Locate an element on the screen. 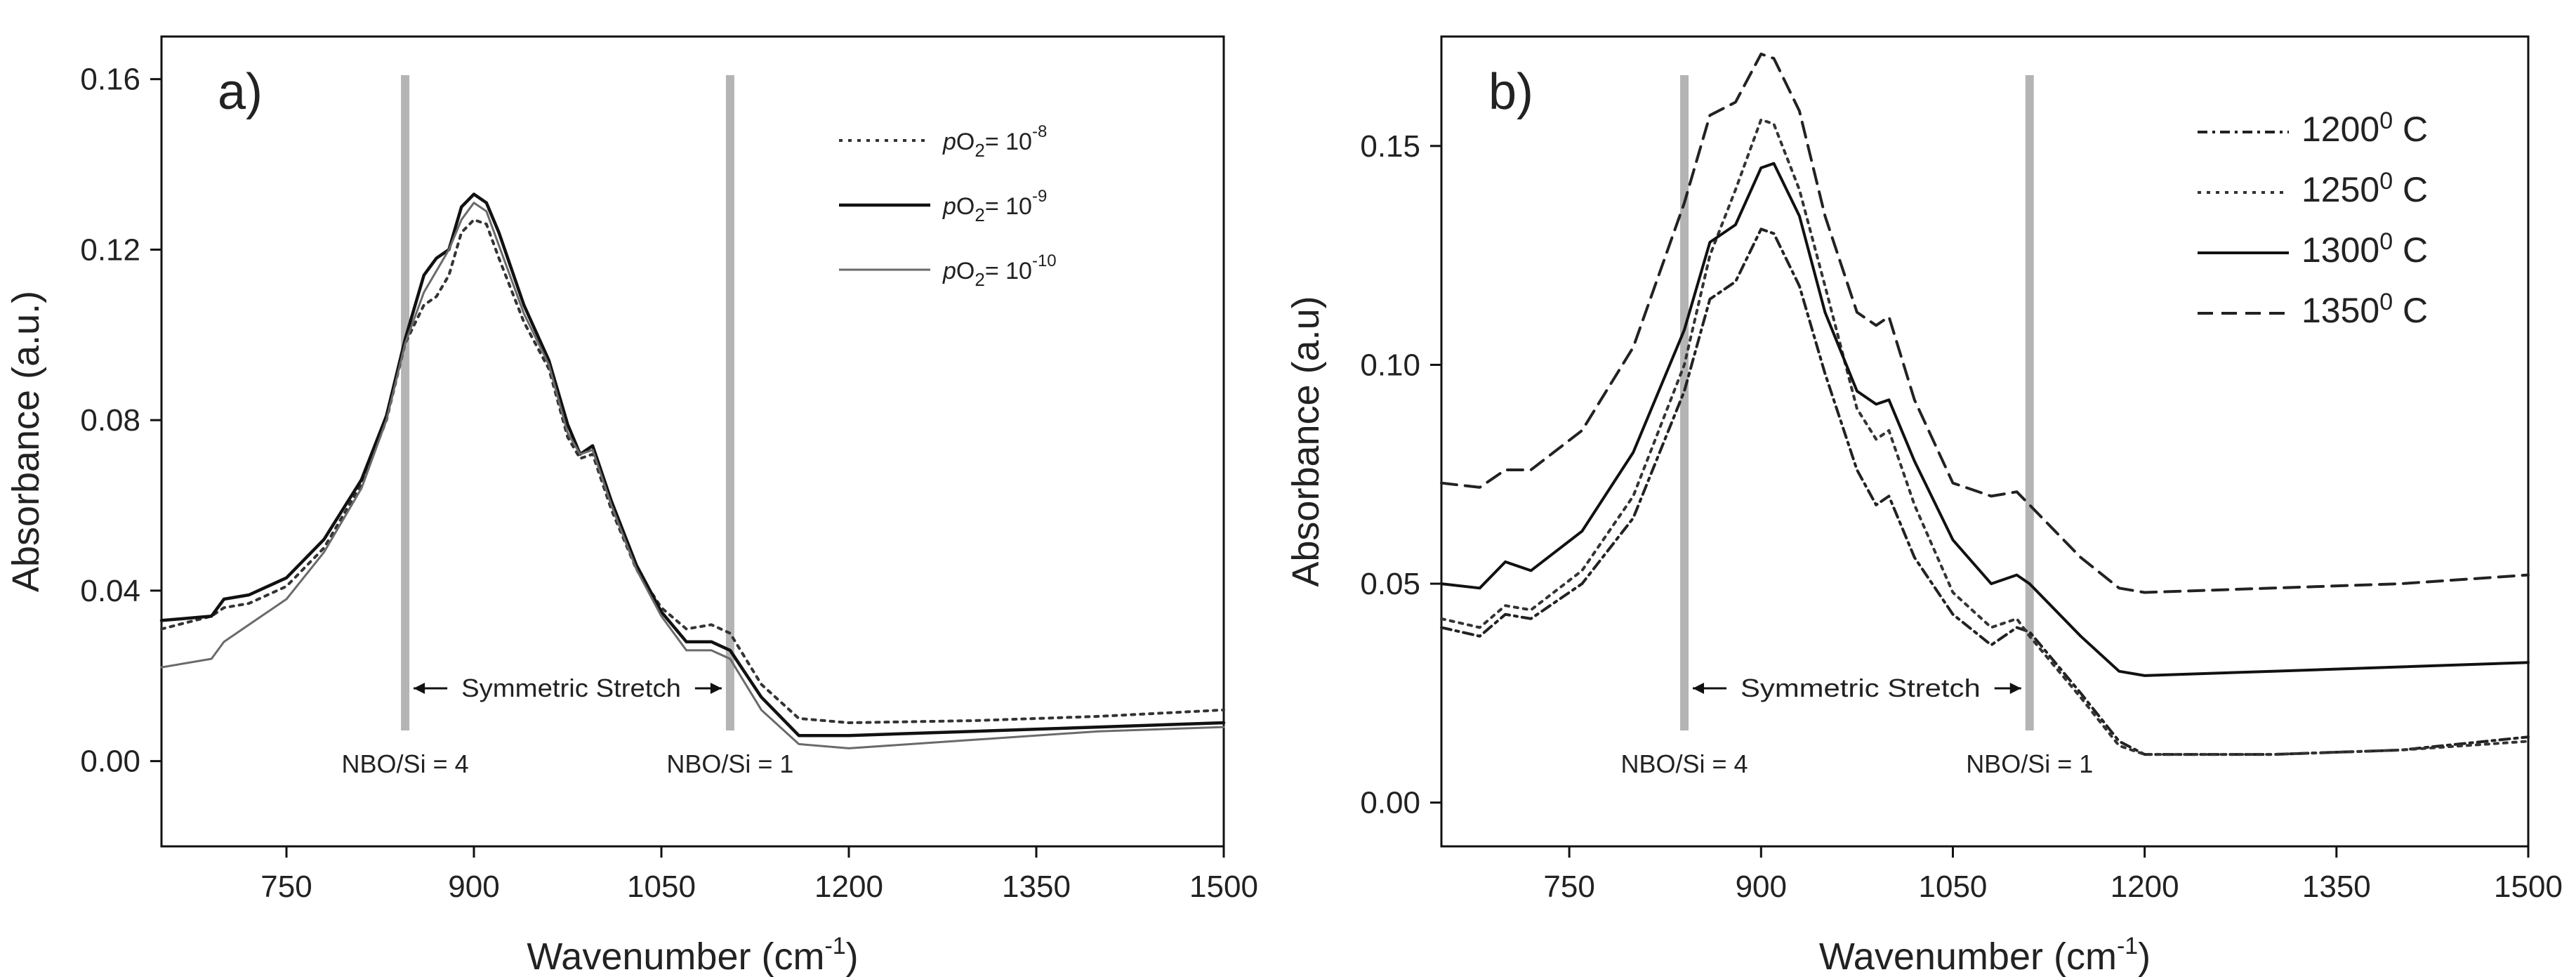 The width and height of the screenshot is (2576, 977). y-tick-label: 0.10 is located at coordinates (1390, 365).